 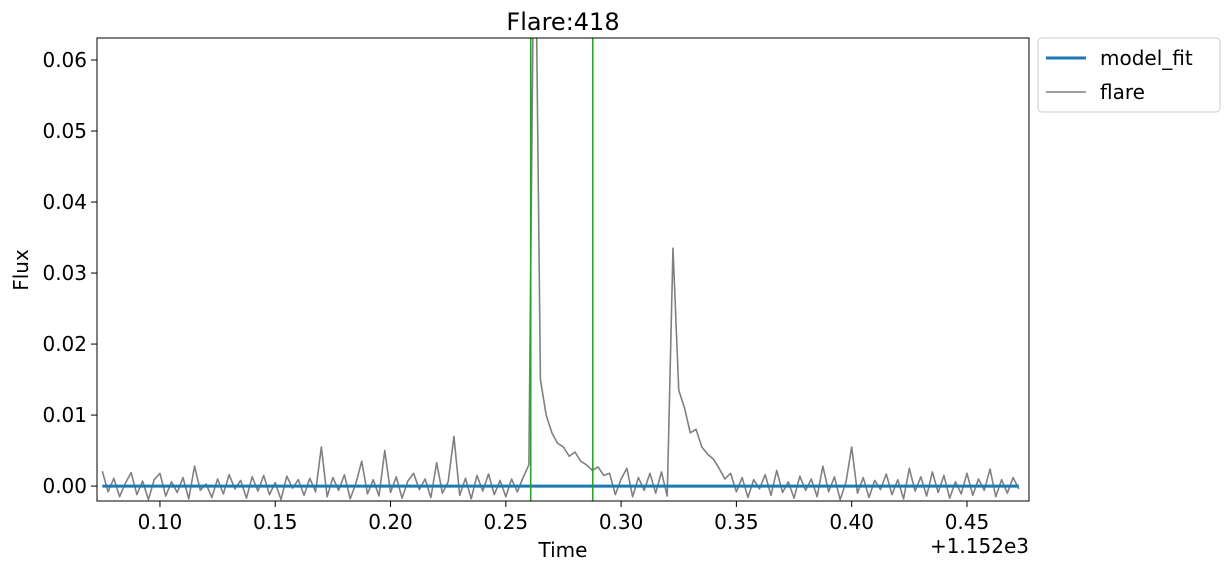 I want to click on y-tick-label: 0.05, so click(x=64, y=131).